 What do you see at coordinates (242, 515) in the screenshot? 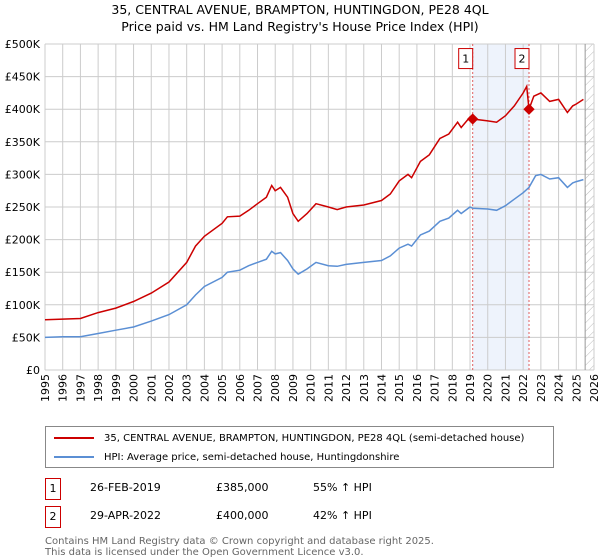
I see `transaction-price: £400,000` at bounding box center [242, 515].